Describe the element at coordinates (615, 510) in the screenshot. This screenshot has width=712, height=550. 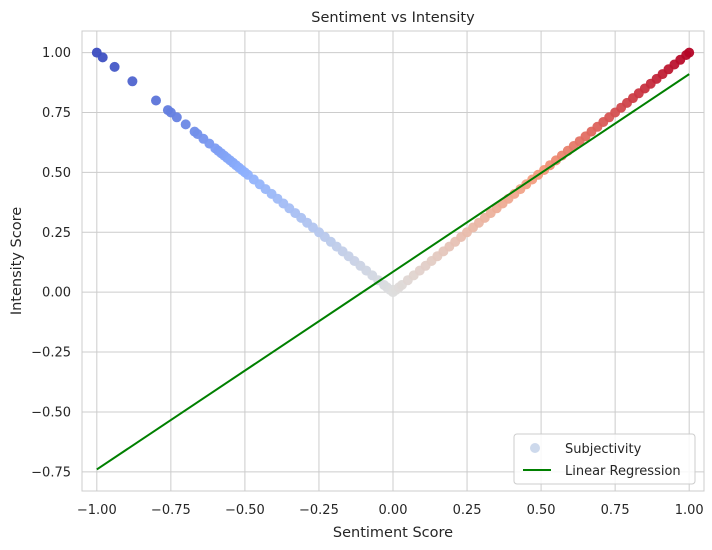
I see `x-tick-label: 0.75` at that location.